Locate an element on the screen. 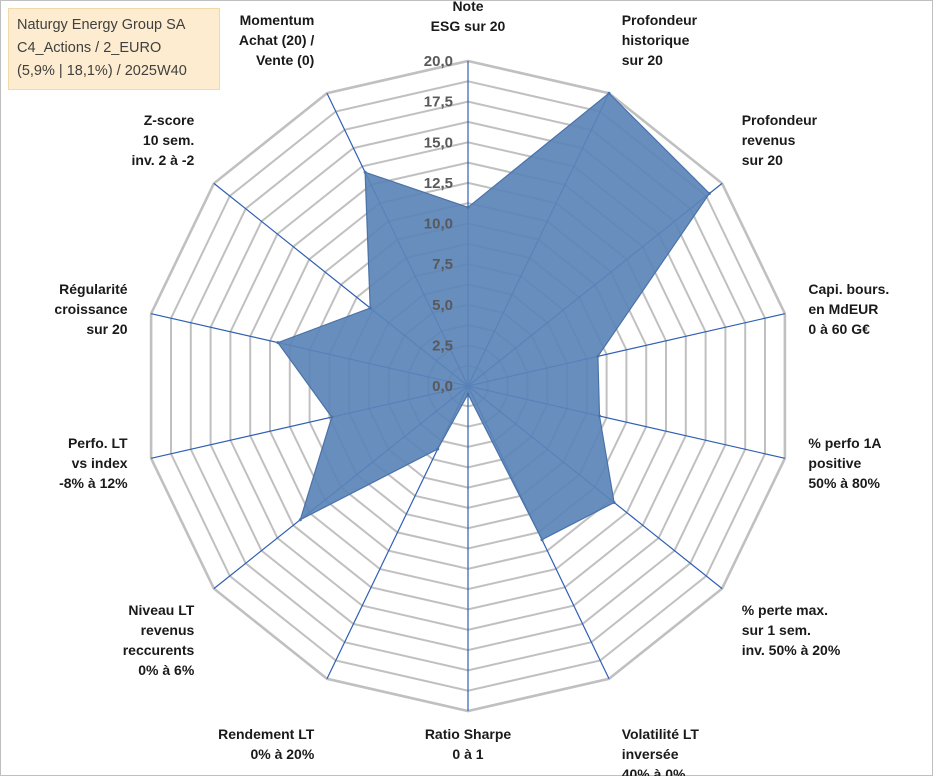 This screenshot has width=933, height=776. axis-label-line: 0% à 20% is located at coordinates (282, 754).